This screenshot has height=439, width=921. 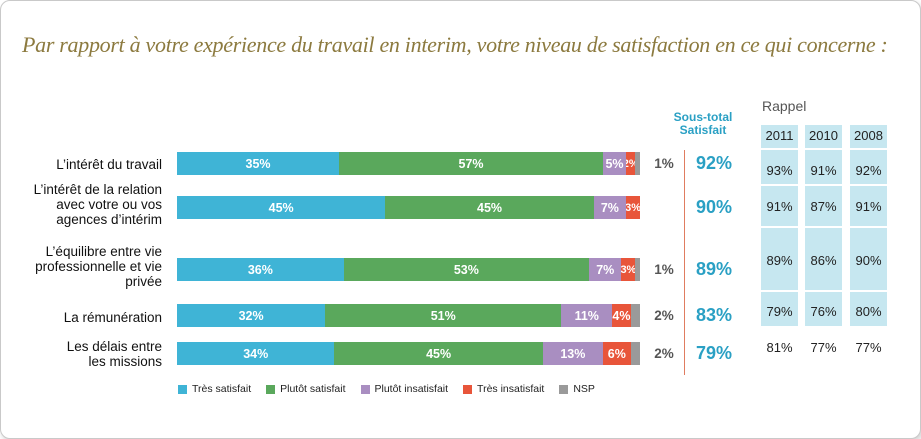 I want to click on data-label: 3%, so click(x=628, y=269).